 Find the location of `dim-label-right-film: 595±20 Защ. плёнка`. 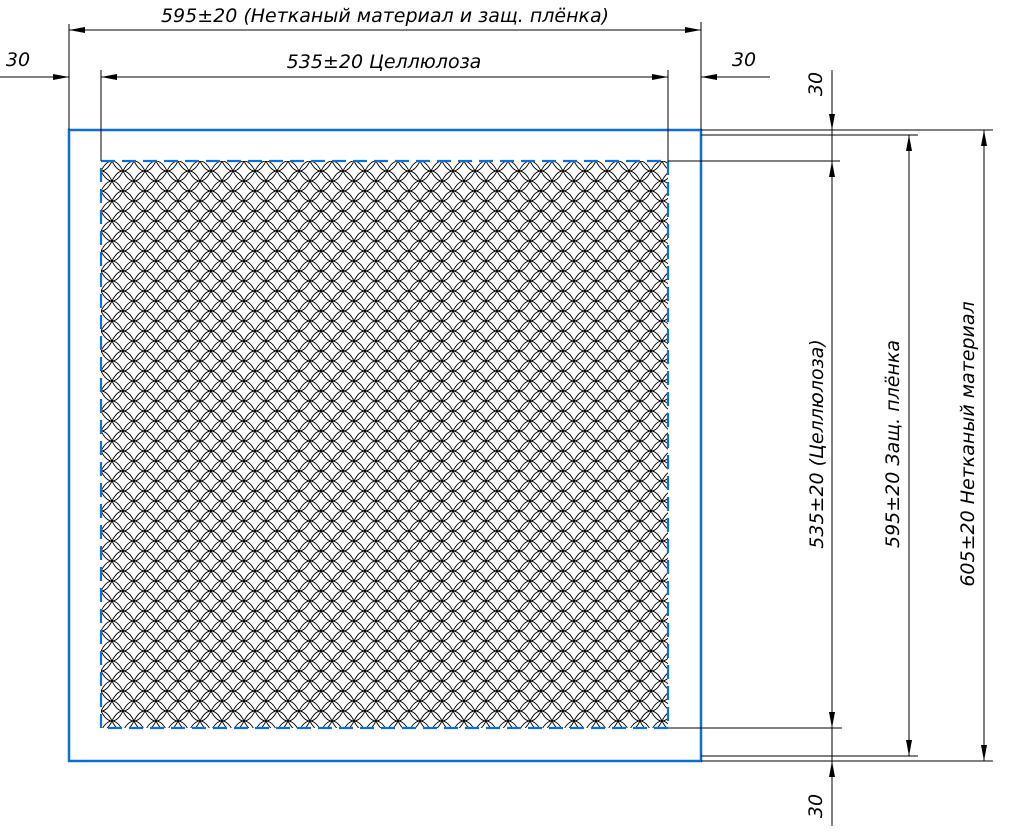

dim-label-right-film: 595±20 Защ. плёнка is located at coordinates (893, 444).